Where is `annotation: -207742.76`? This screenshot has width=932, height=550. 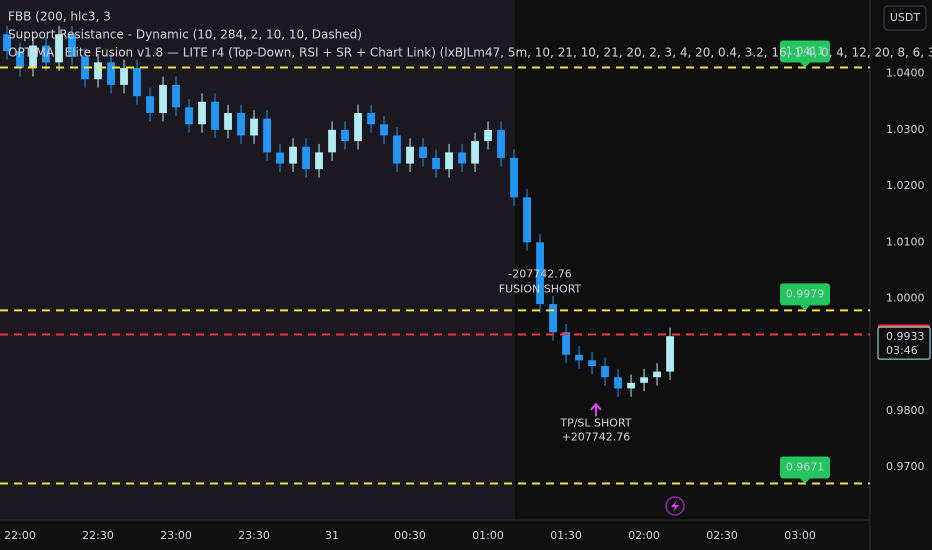 annotation: -207742.76 is located at coordinates (539, 273).